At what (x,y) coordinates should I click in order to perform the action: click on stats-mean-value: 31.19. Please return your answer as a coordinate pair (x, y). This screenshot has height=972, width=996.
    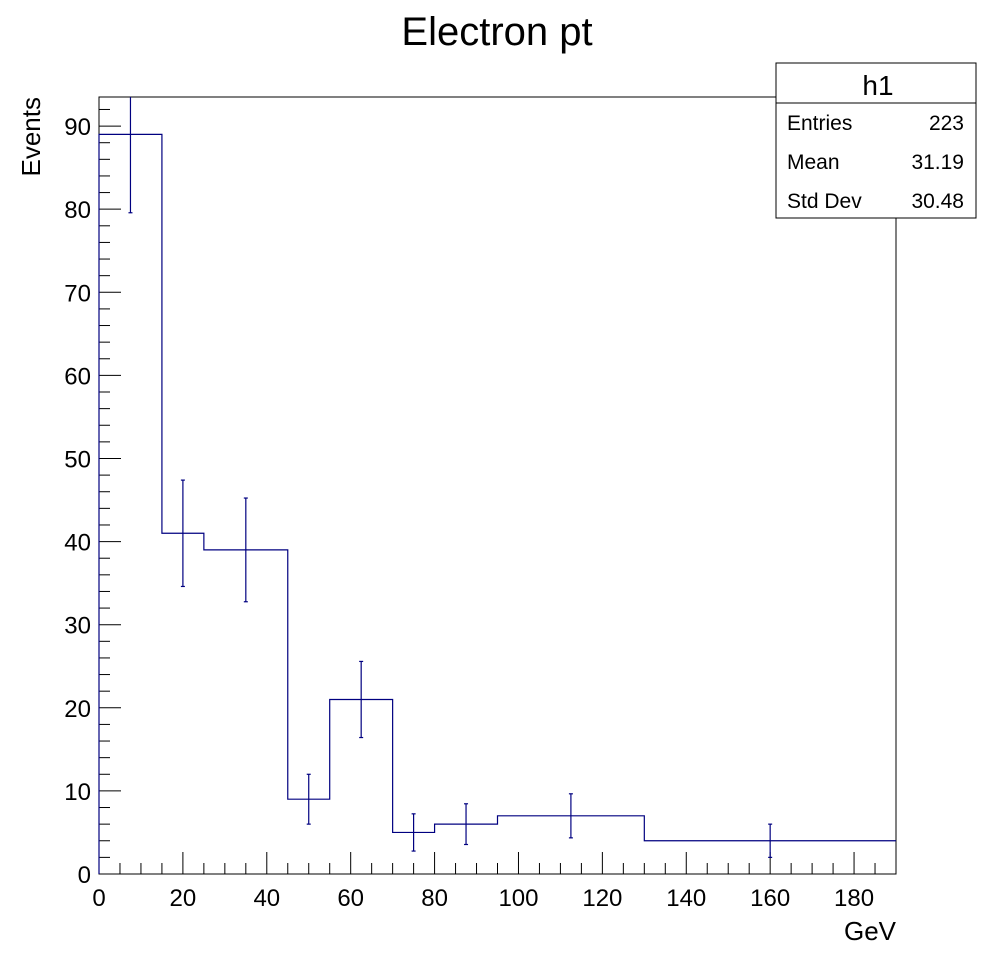
    Looking at the image, I should click on (937, 162).